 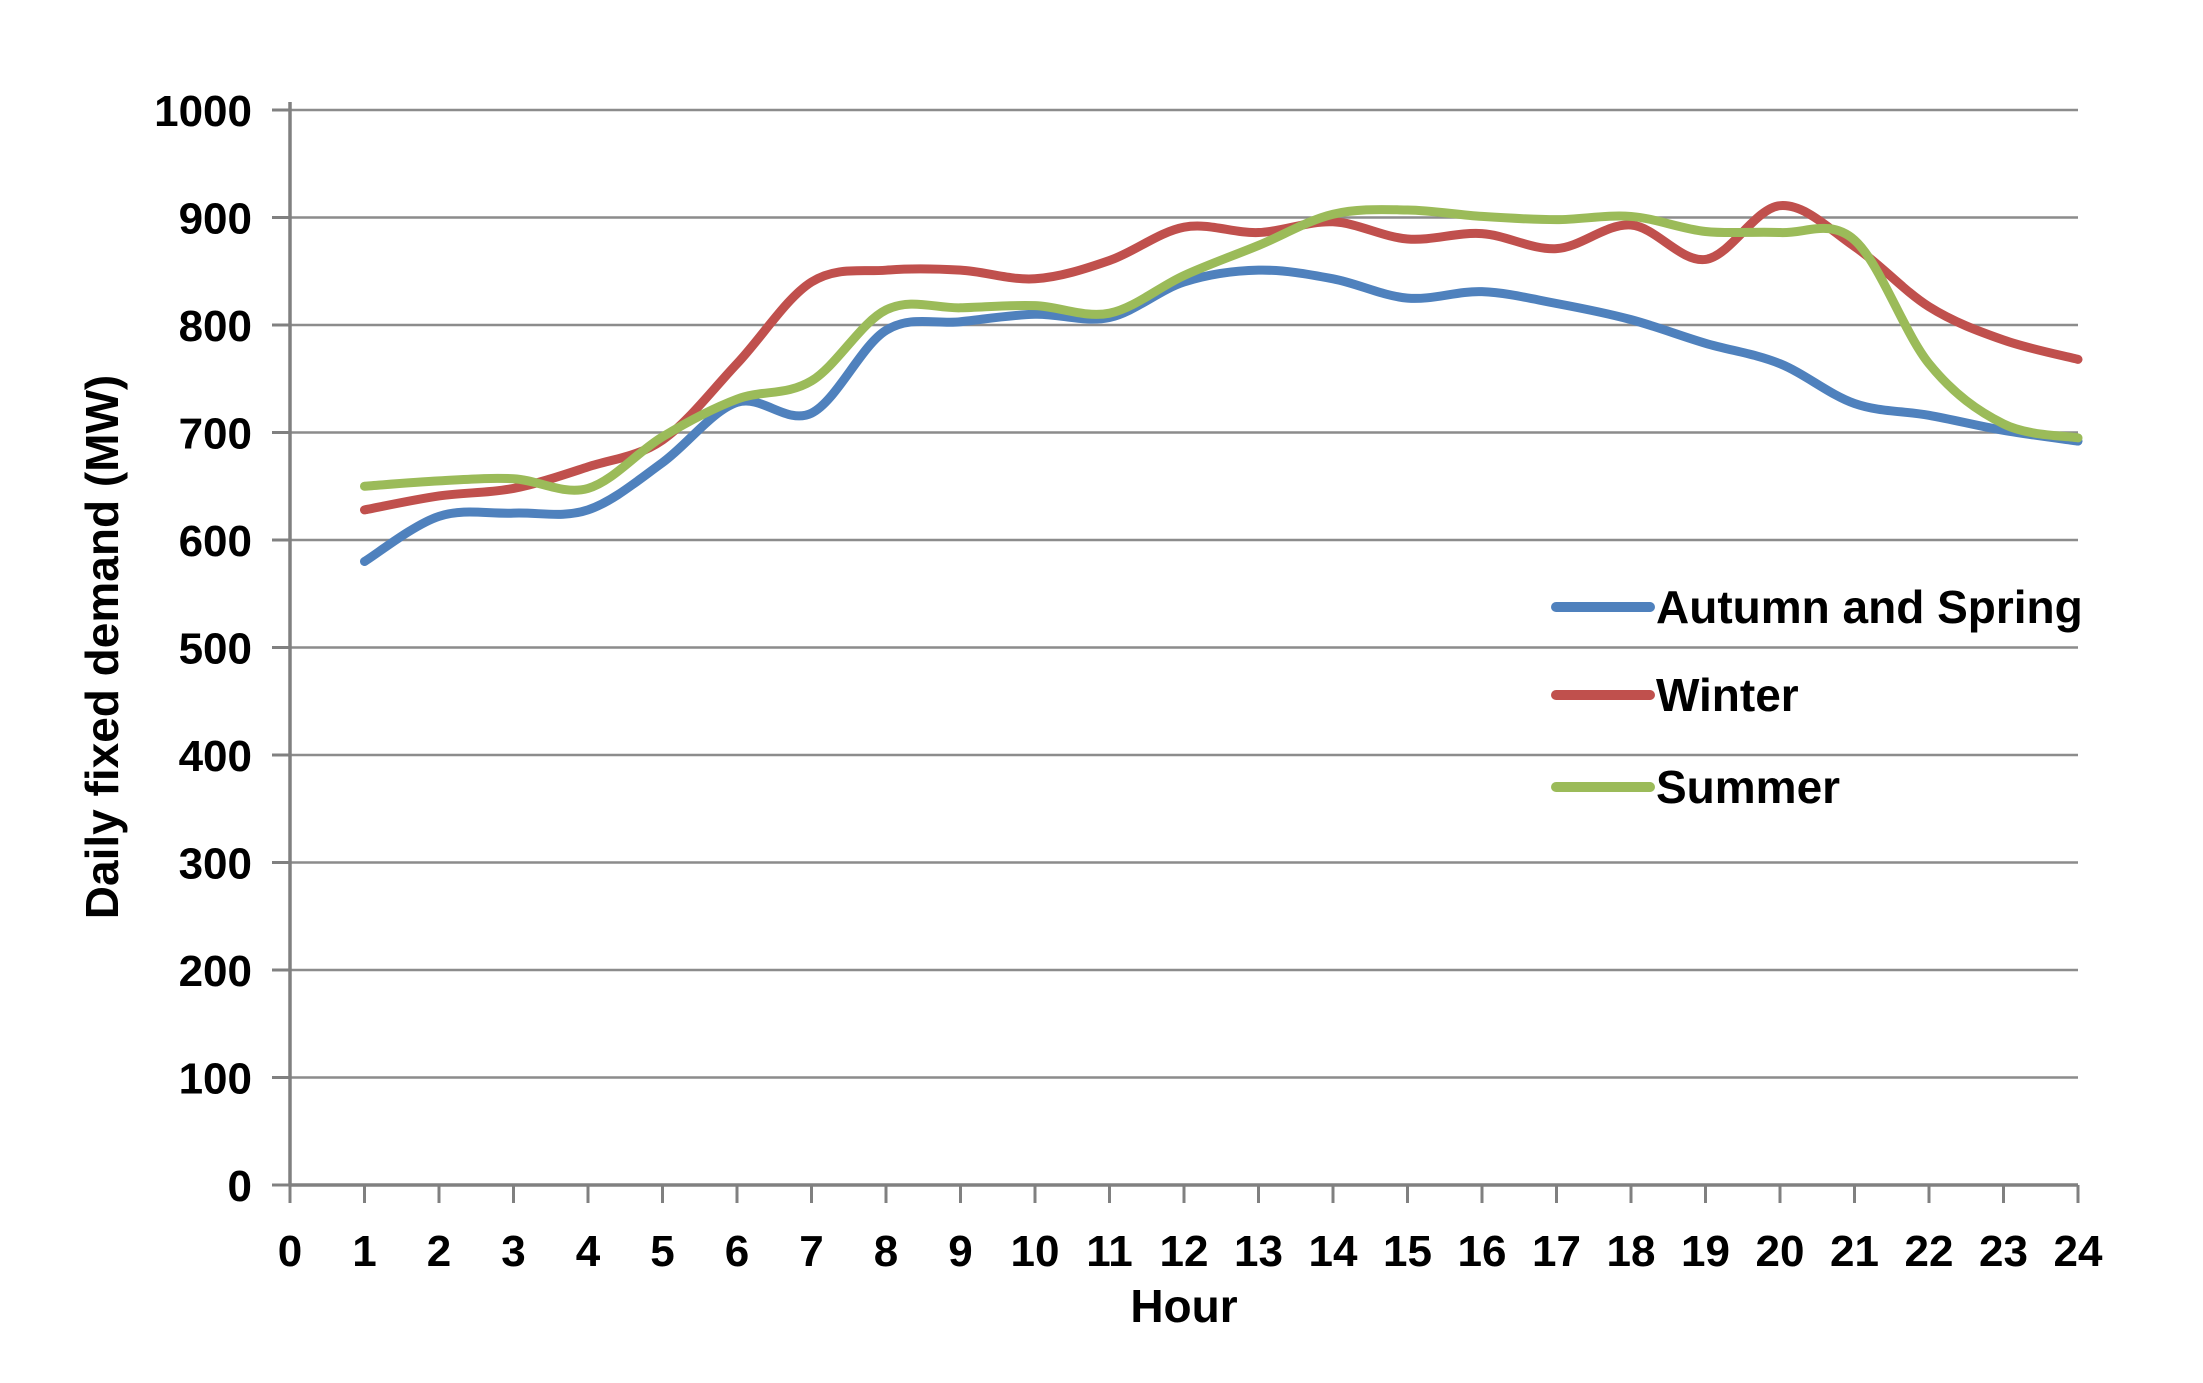 I want to click on y-tick-label-200: 200, so click(x=215, y=971).